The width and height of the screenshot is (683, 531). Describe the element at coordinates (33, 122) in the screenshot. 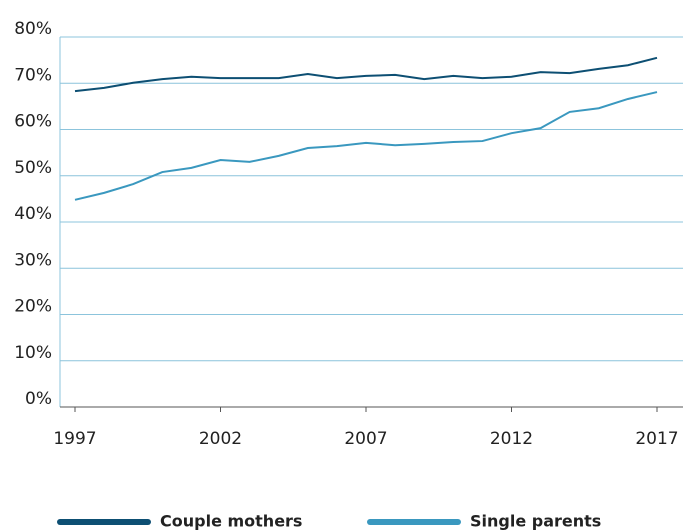

I see `y-tick-label: 60%` at that location.